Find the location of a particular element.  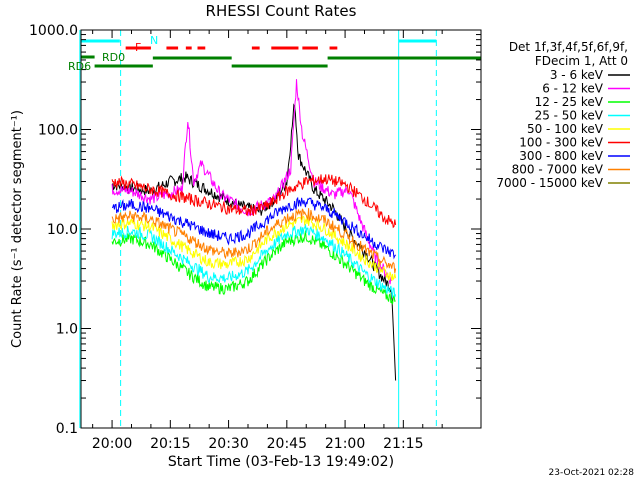

legend-label: 12 - 25 keV is located at coordinates (569, 102).